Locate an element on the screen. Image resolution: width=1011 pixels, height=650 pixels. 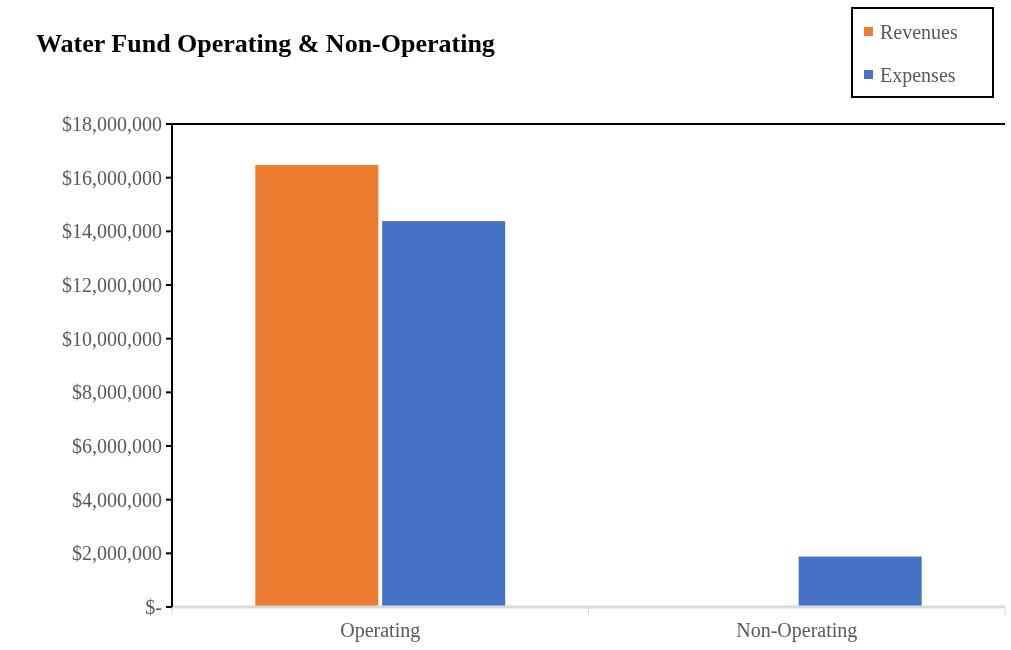
y-tick-label: $4,000,000 is located at coordinates (117, 499).